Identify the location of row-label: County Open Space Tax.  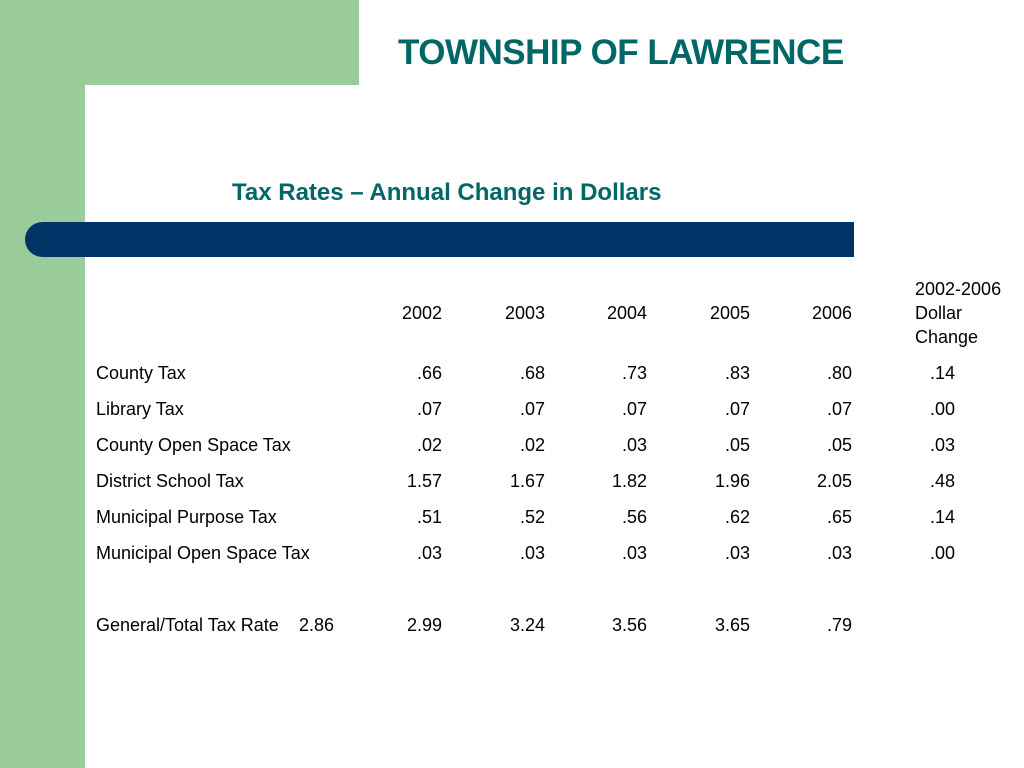
(193, 445).